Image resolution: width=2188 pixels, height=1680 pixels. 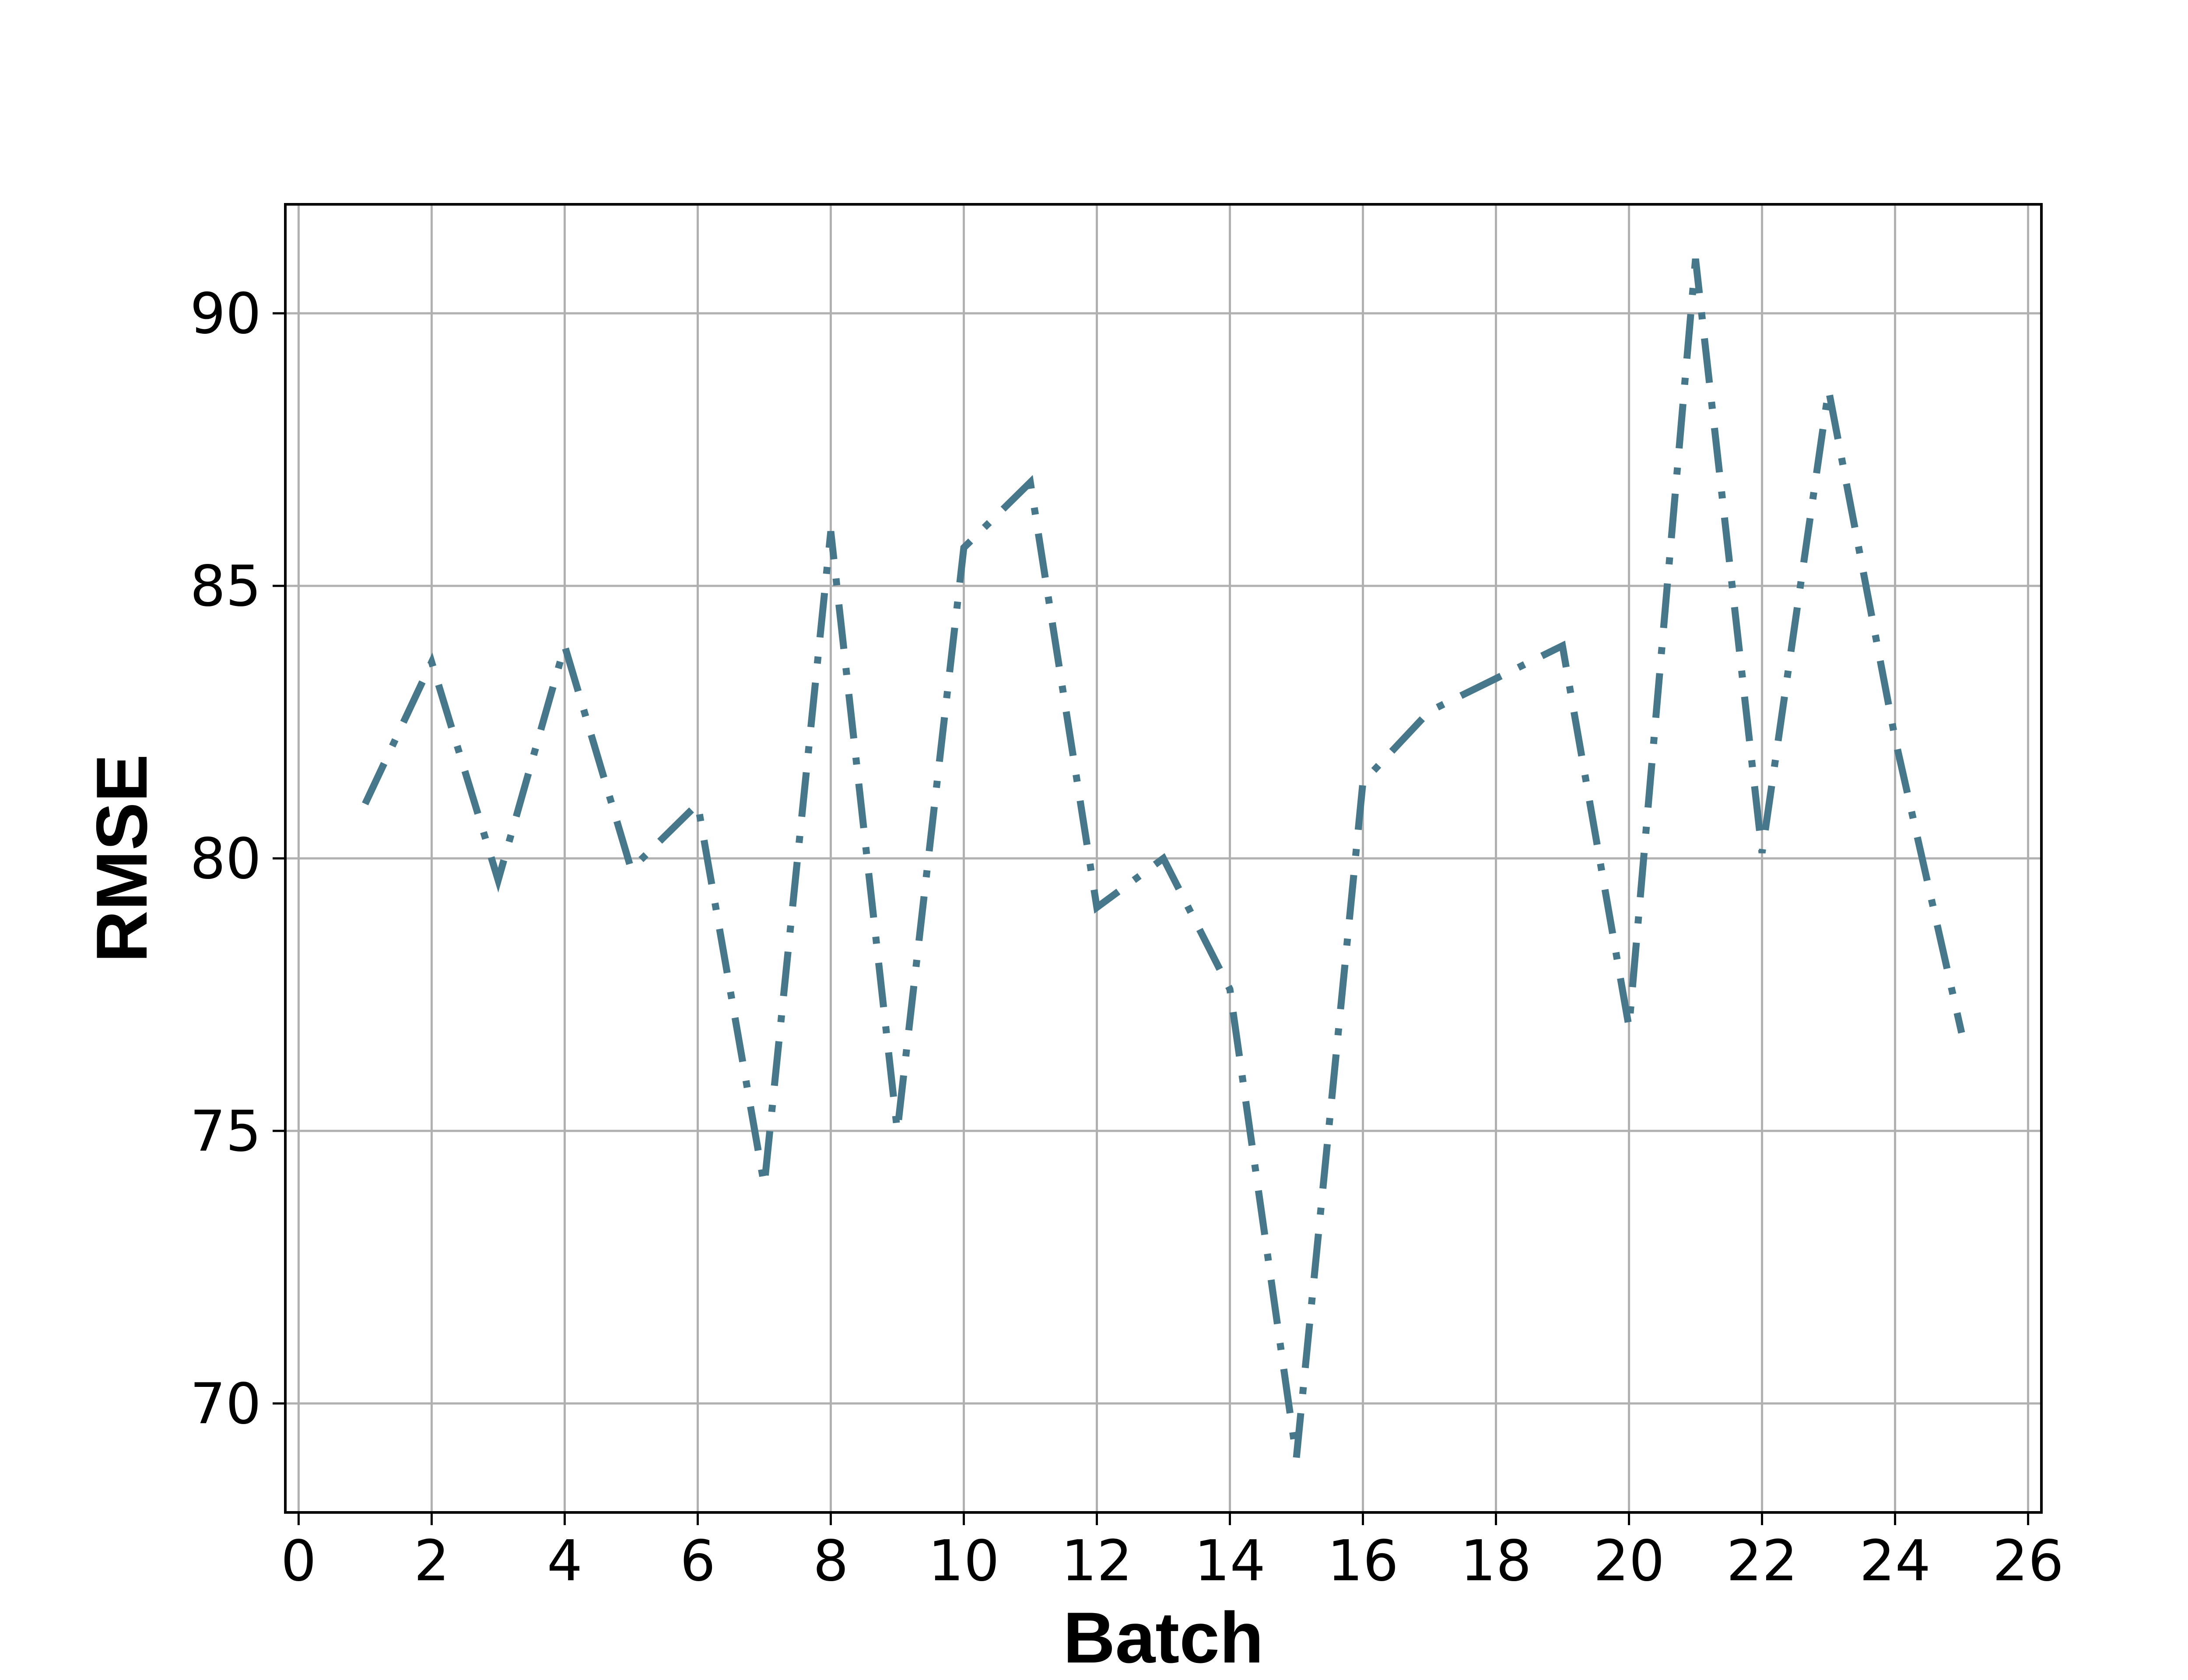 What do you see at coordinates (431, 1561) in the screenshot?
I see `x-tick-label: 2` at bounding box center [431, 1561].